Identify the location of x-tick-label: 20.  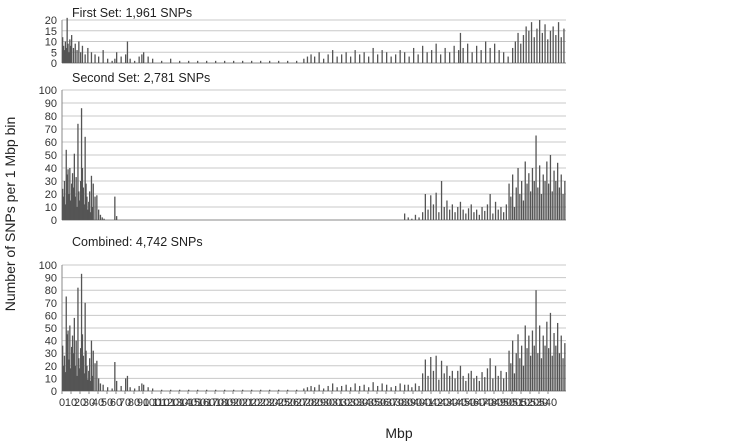
(80, 403).